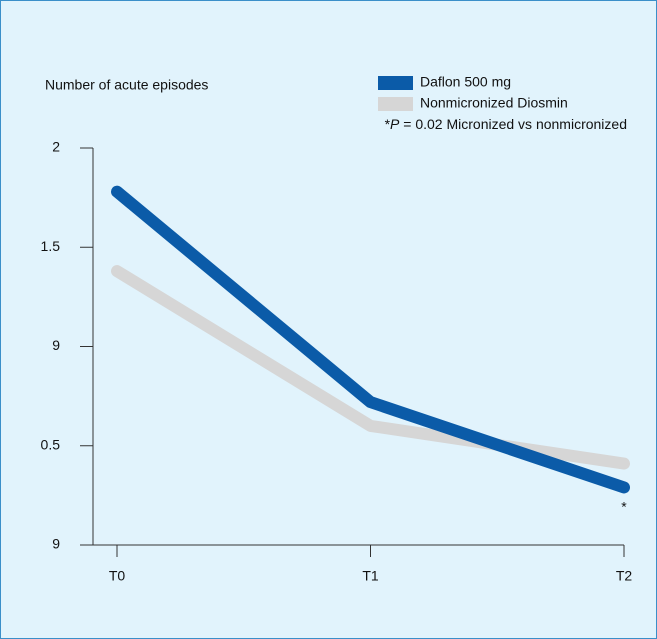 The height and width of the screenshot is (639, 657). Describe the element at coordinates (388, 124) in the screenshot. I see `note-prefix: *` at that location.